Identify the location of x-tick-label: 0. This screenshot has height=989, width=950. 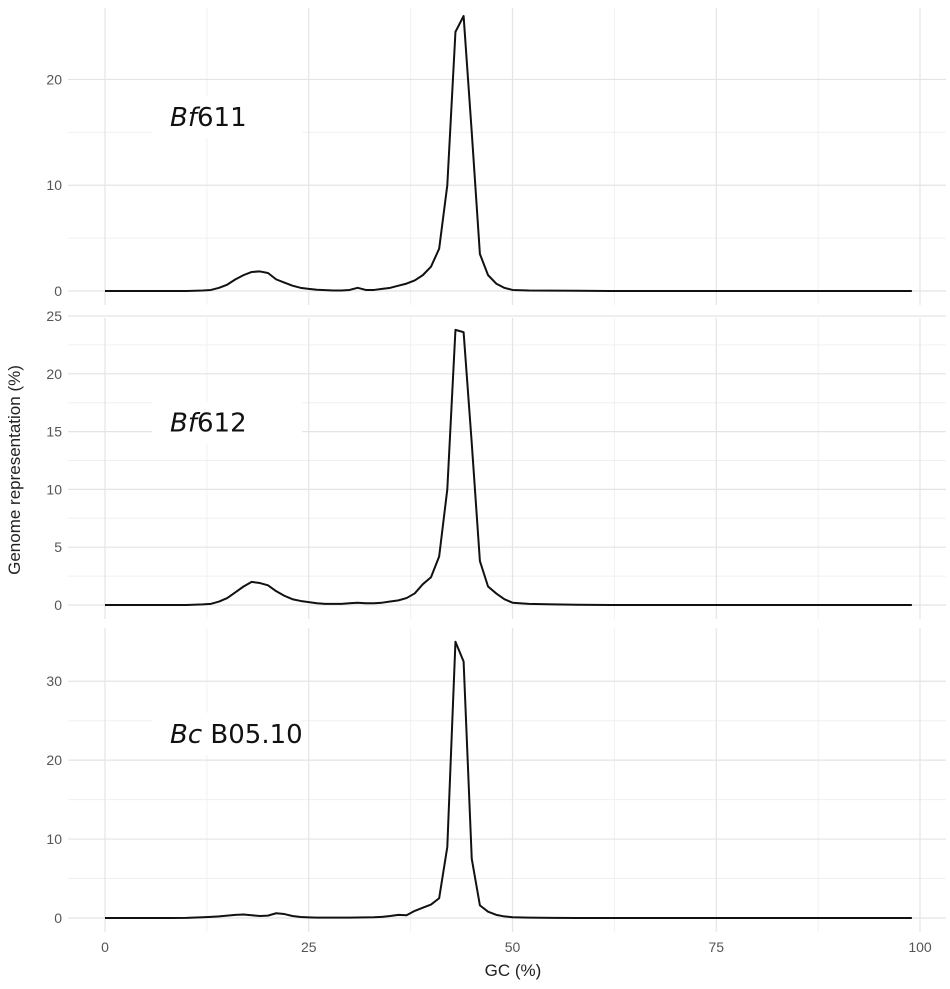
(105, 947).